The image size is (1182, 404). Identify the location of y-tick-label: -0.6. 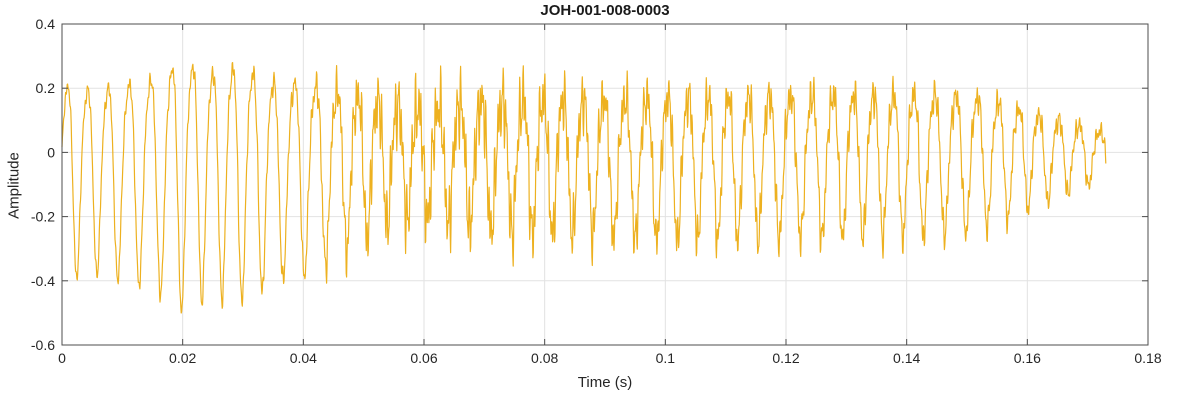
(43, 345).